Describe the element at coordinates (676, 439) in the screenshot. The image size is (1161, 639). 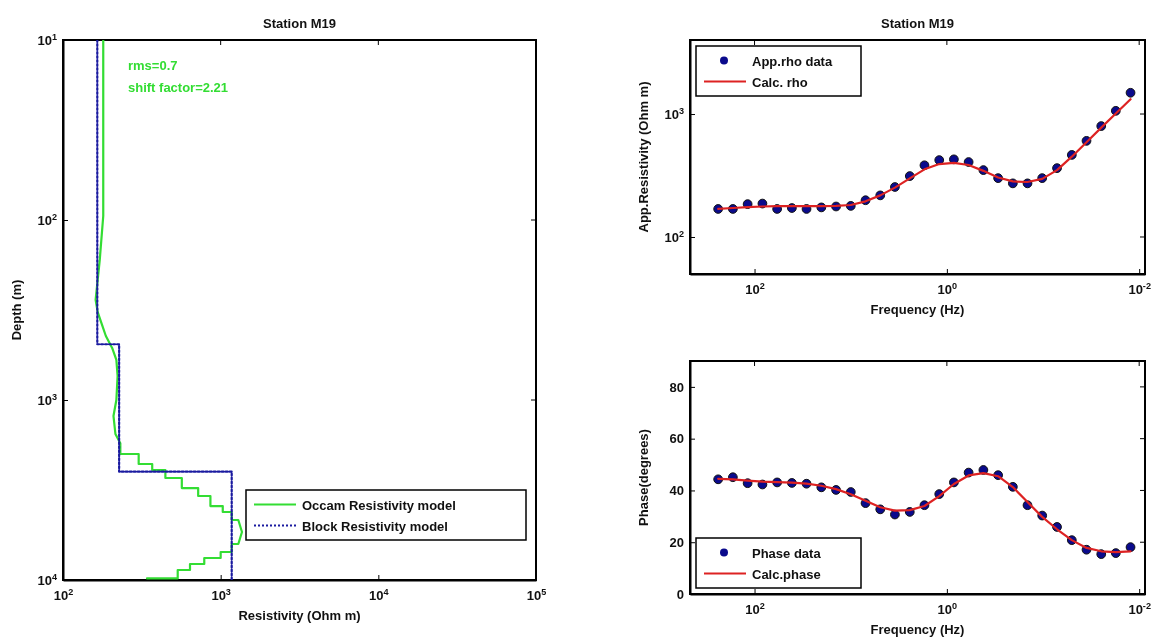
I see `y-tick-label: 60` at that location.